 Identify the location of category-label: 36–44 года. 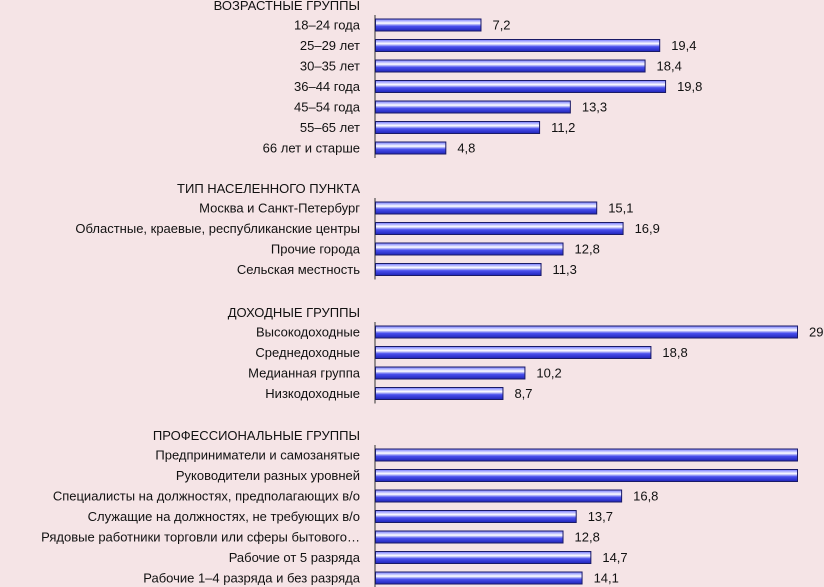
(327, 86).